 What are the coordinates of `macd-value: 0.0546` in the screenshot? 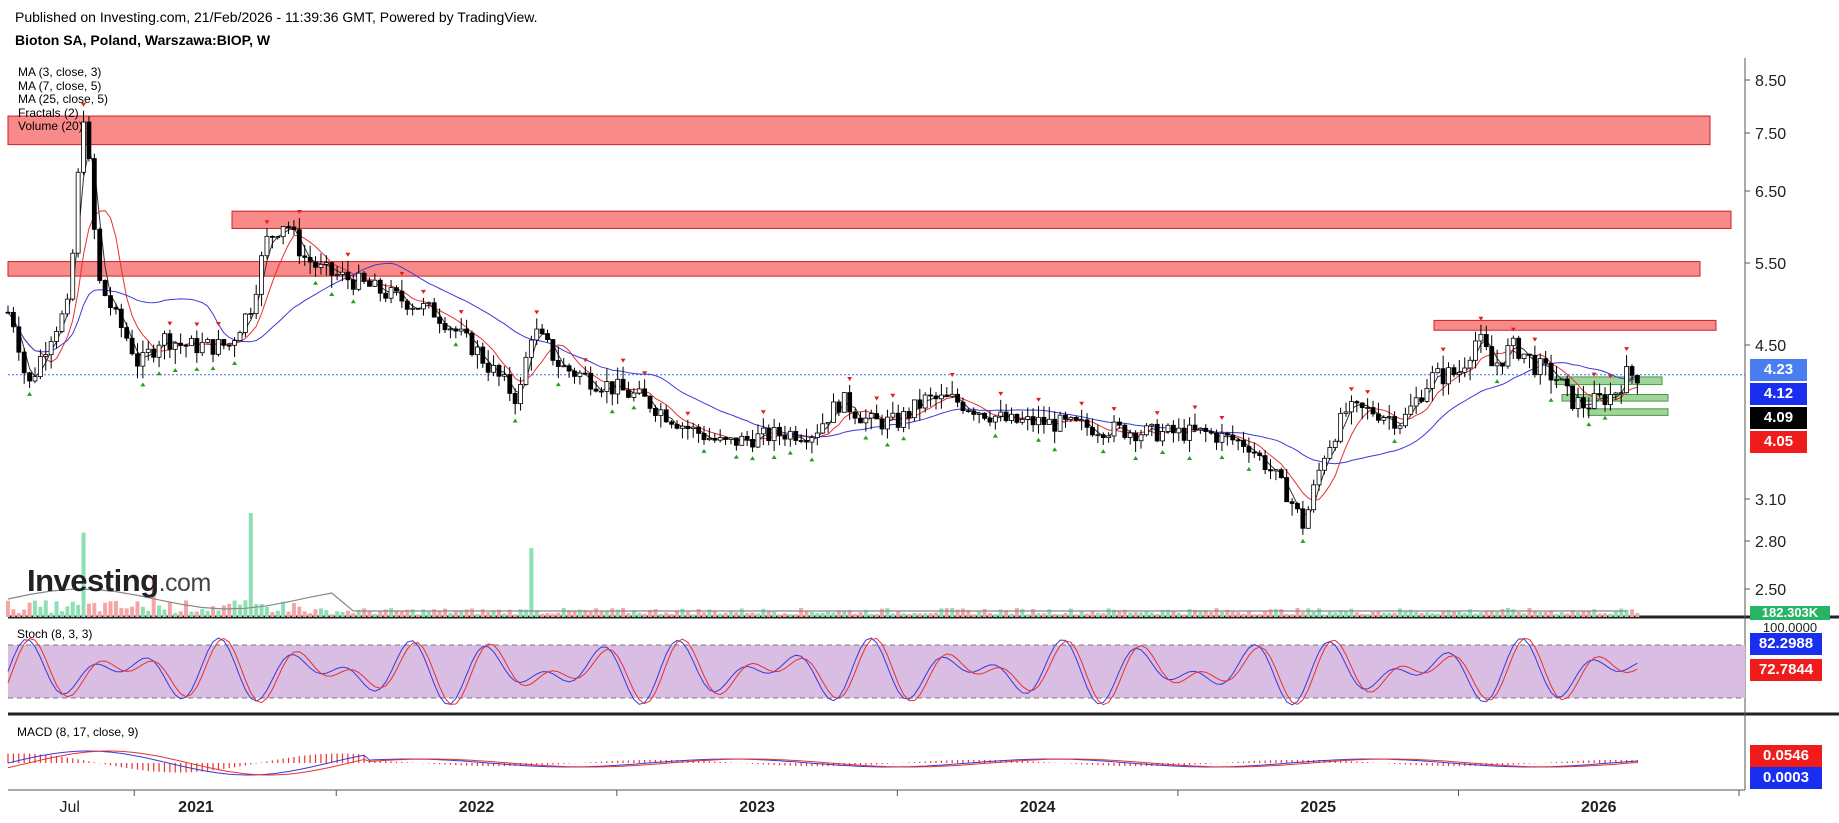 It's located at (1786, 756).